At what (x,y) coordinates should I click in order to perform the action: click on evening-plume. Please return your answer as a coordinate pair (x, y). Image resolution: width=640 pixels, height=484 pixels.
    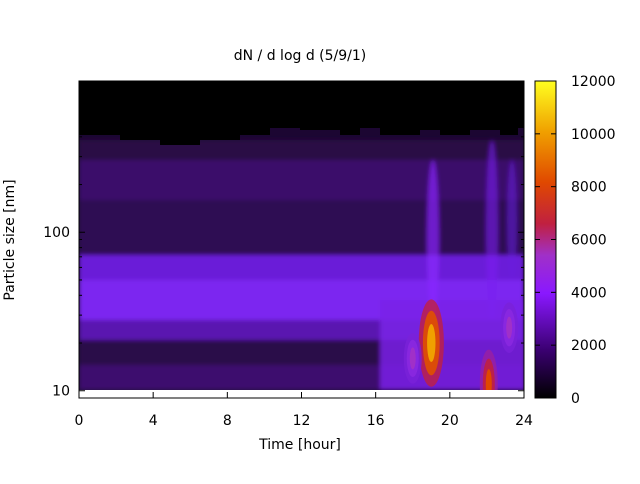
    Looking at the image, I should click on (433, 240).